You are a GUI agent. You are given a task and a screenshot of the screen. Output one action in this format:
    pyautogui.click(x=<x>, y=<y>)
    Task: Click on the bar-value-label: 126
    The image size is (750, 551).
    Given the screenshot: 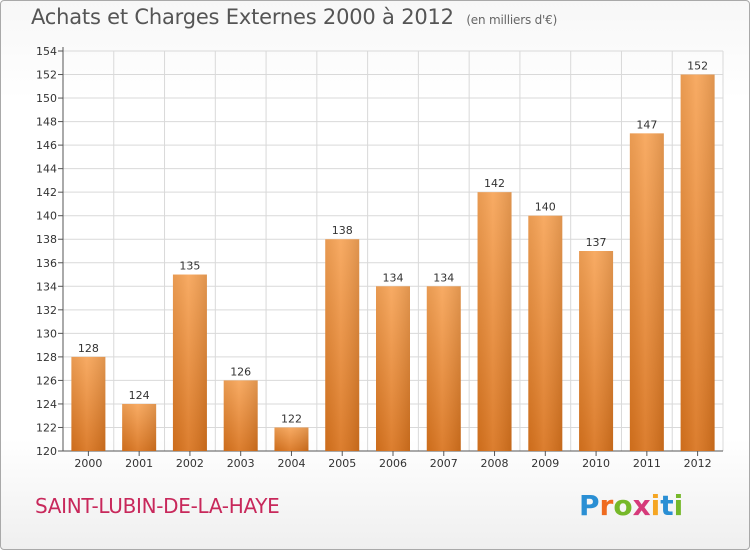 What is the action you would take?
    pyautogui.click(x=240, y=371)
    